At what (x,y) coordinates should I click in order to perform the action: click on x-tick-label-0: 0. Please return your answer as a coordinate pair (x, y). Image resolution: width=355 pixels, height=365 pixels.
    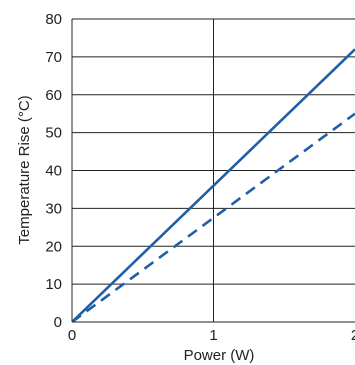
    Looking at the image, I should click on (72, 335).